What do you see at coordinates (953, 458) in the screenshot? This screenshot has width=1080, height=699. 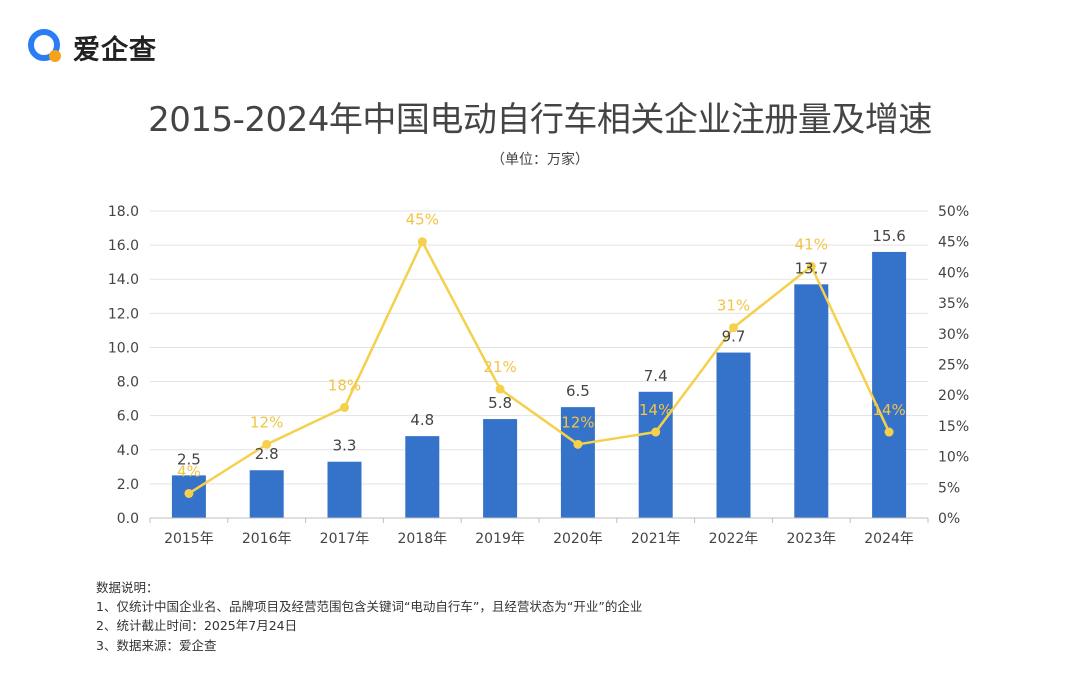 I see `y-right-tick-label: 10%` at bounding box center [953, 458].